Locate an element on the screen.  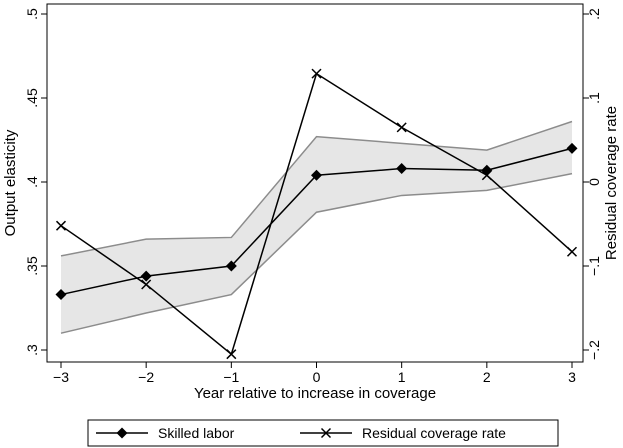
legend-item: Residual coverage rate is located at coordinates (403, 433).